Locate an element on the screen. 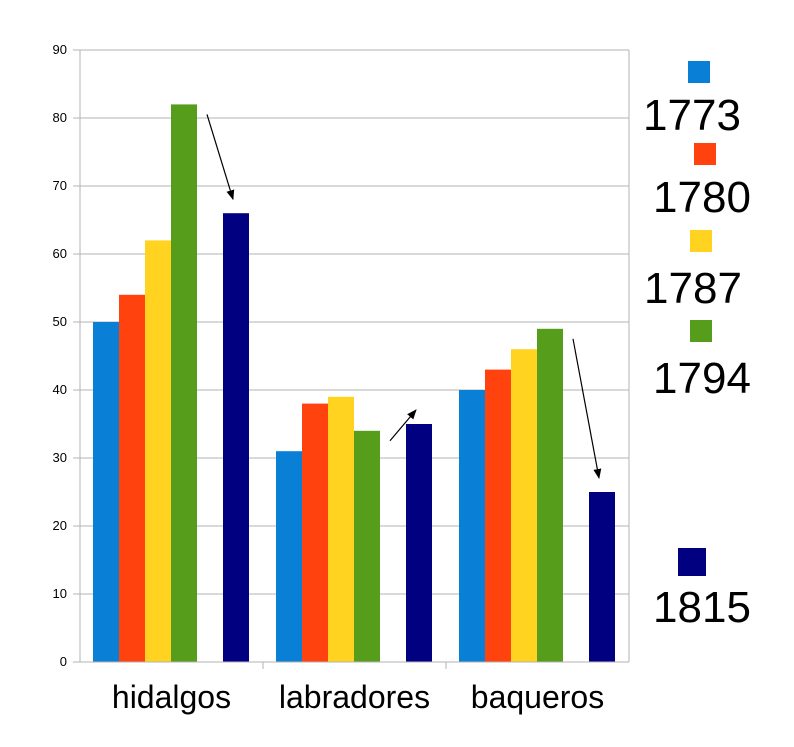 The image size is (794, 747). y-tick-label: 30 is located at coordinates (60, 457).